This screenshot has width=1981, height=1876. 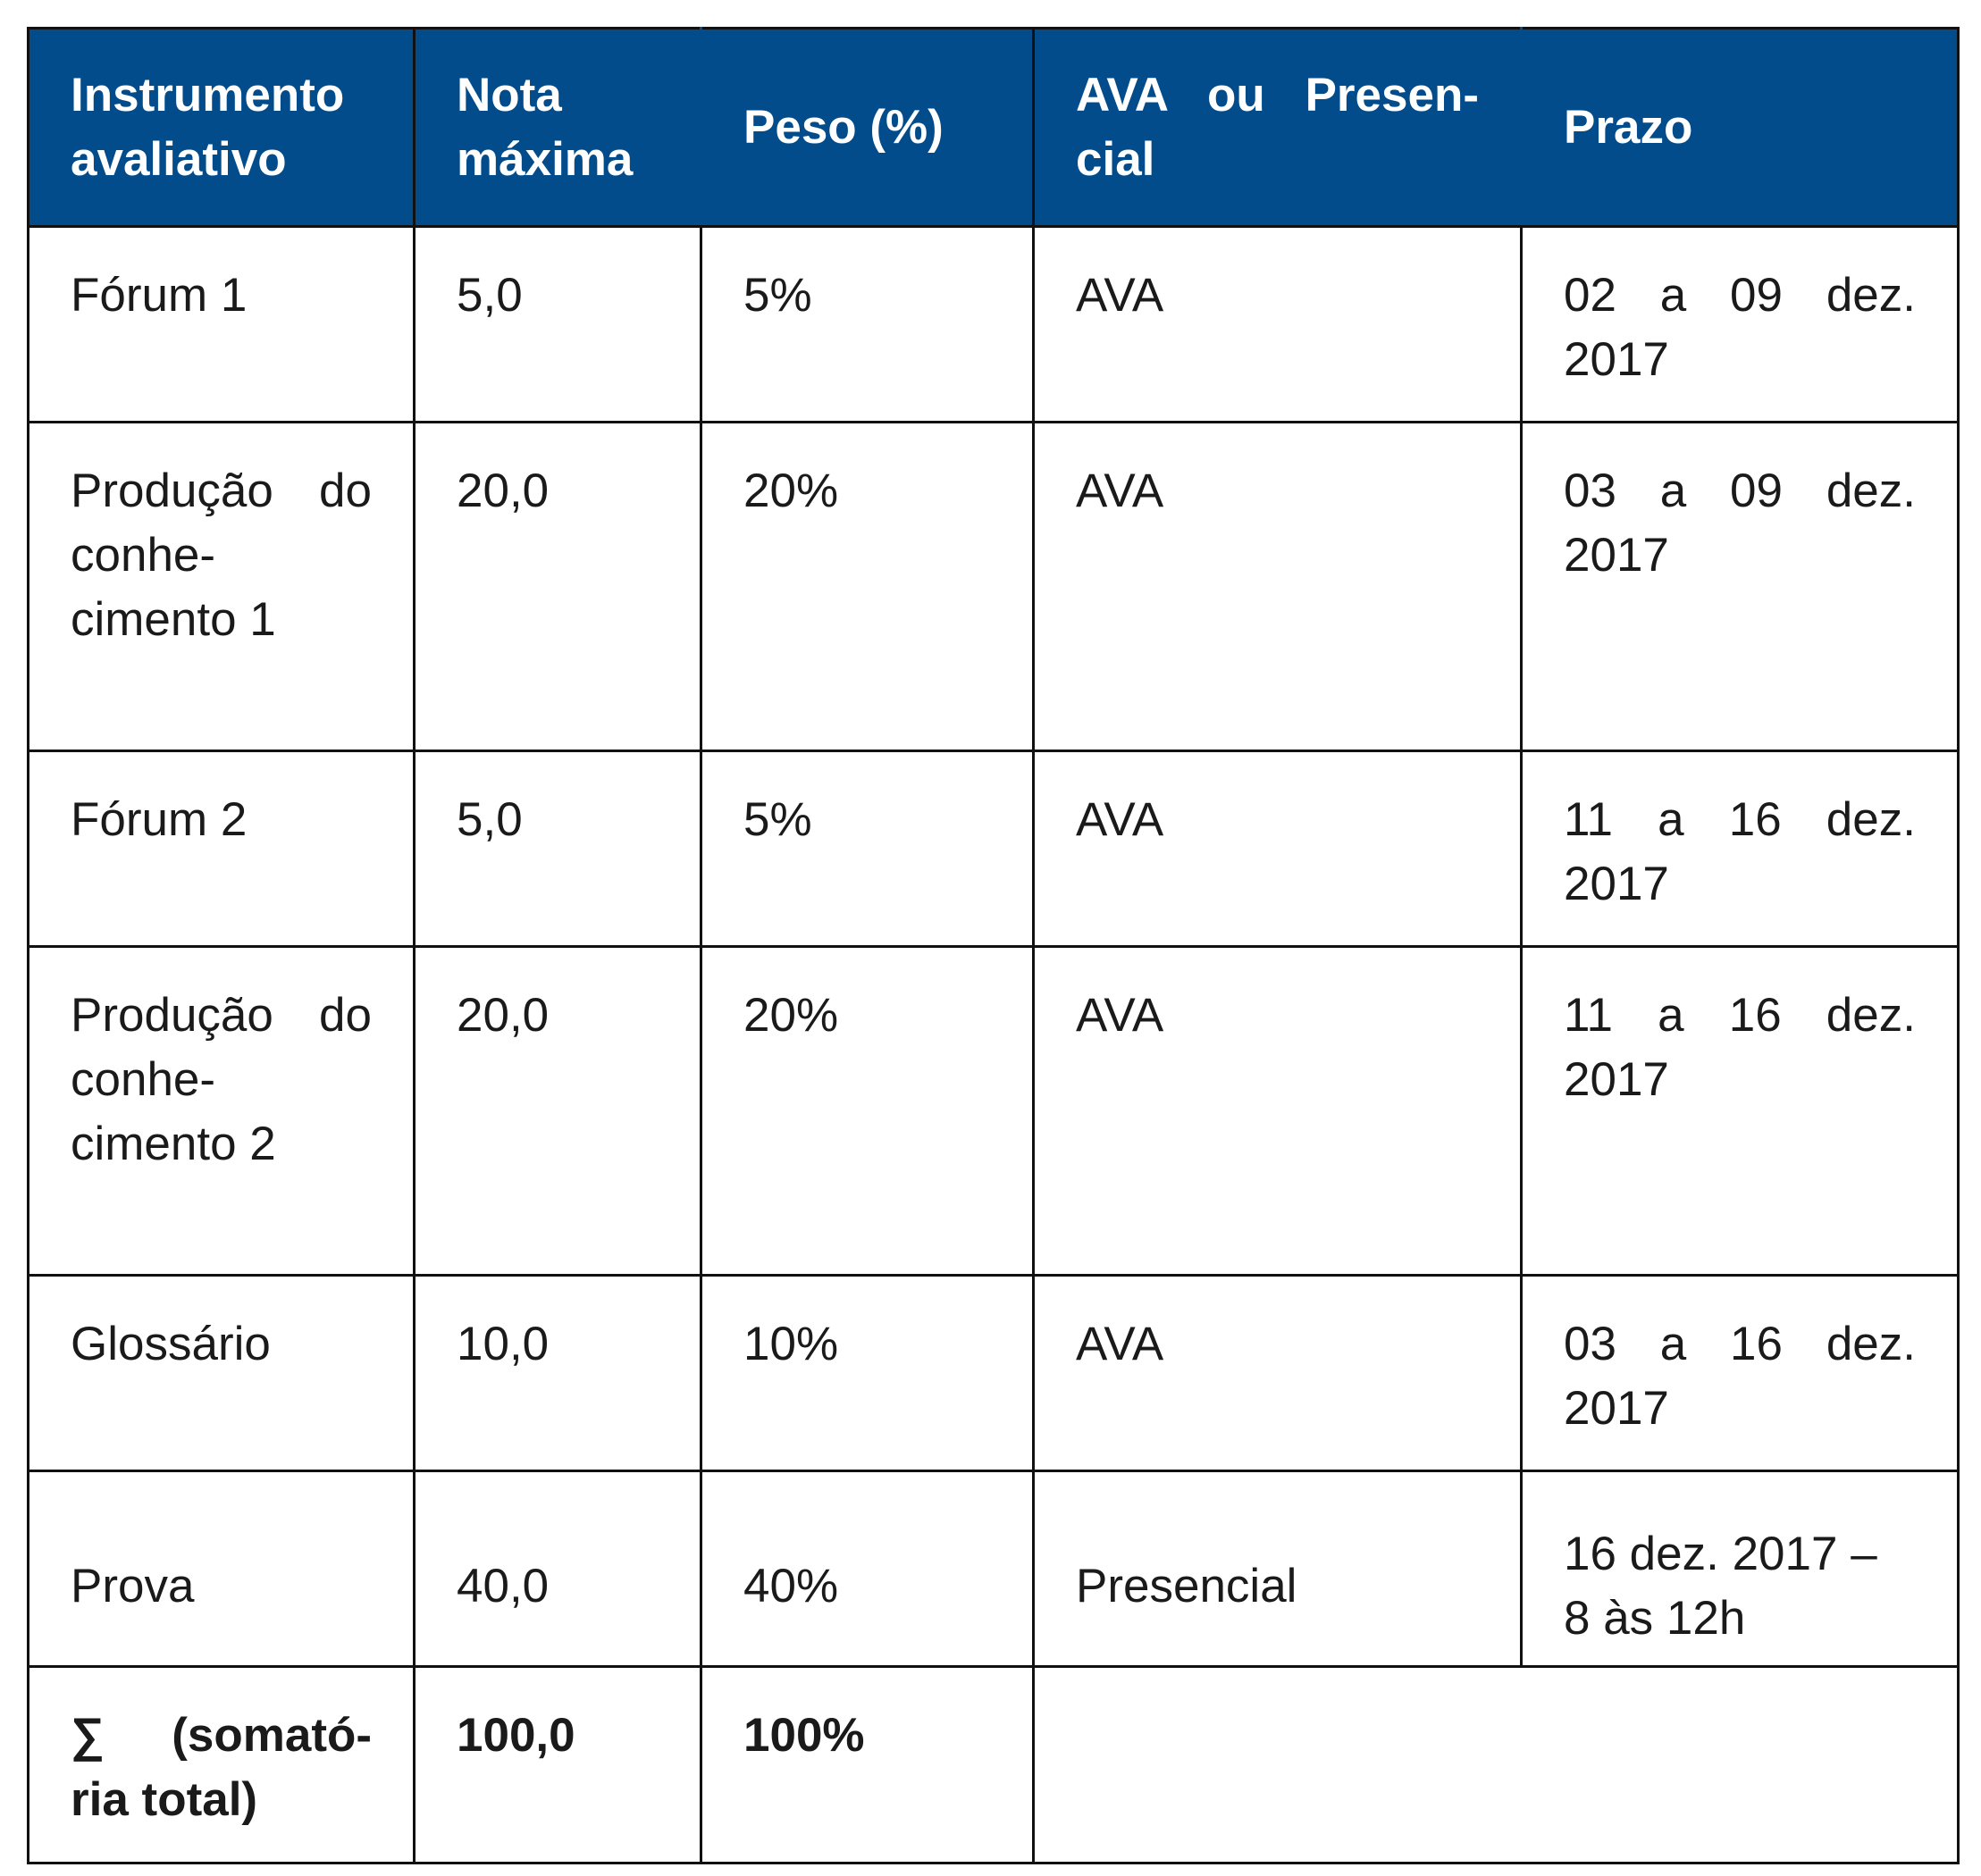 I want to click on header-prazo: Prazo, so click(x=1740, y=127).